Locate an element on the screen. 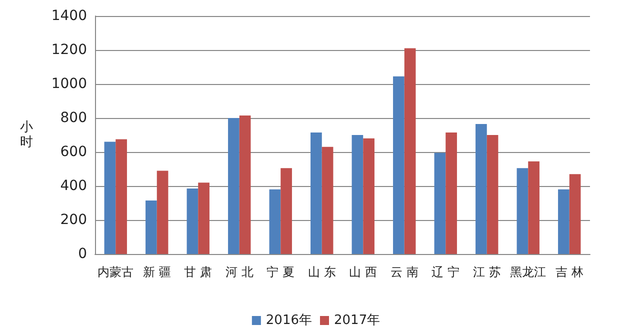  y-tick-label: 400 is located at coordinates (73, 186).